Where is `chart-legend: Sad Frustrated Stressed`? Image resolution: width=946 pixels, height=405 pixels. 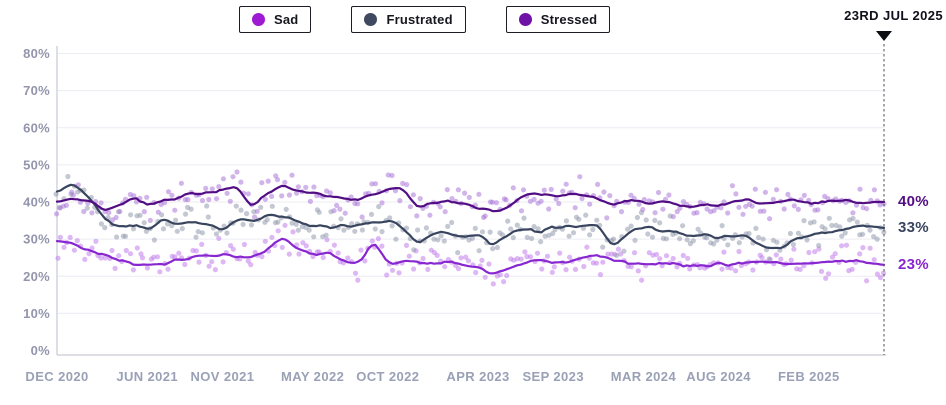 chart-legend: Sad Frustrated Stressed is located at coordinates (425, 19).